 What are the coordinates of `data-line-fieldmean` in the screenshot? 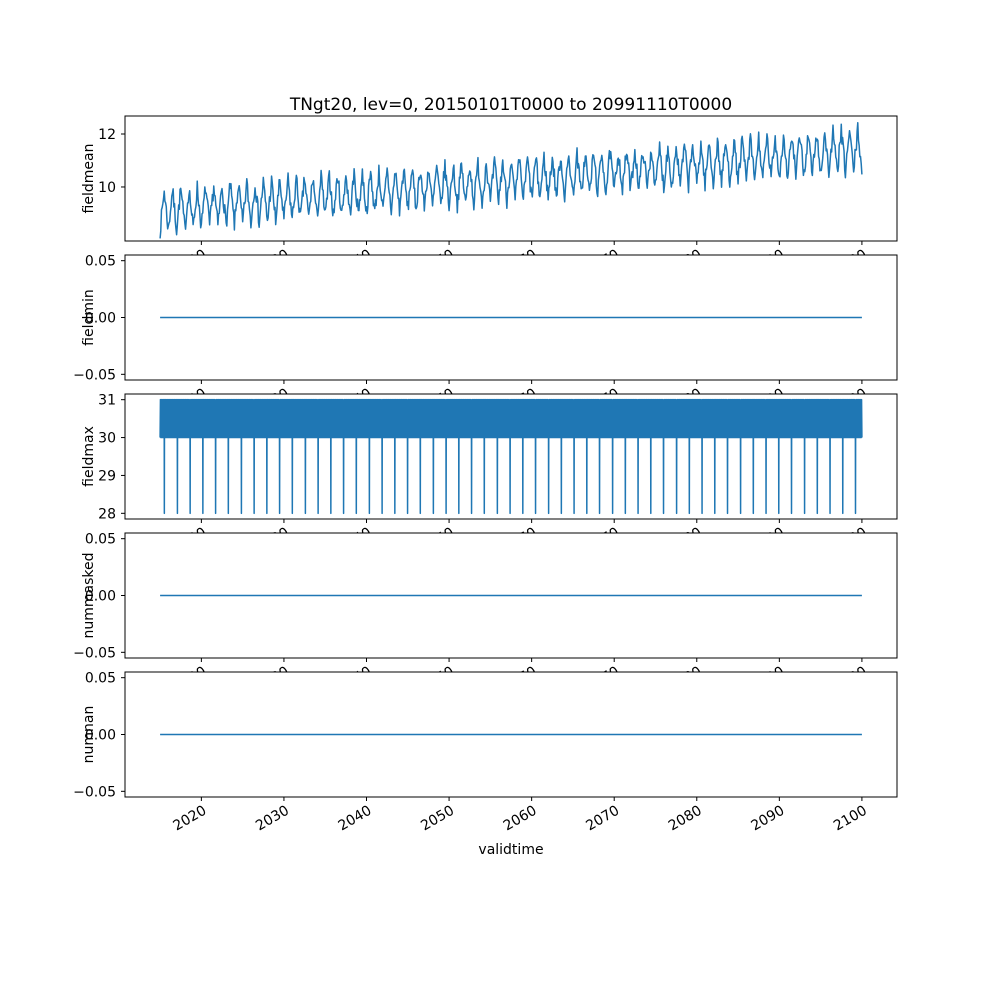 It's located at (511, 180).